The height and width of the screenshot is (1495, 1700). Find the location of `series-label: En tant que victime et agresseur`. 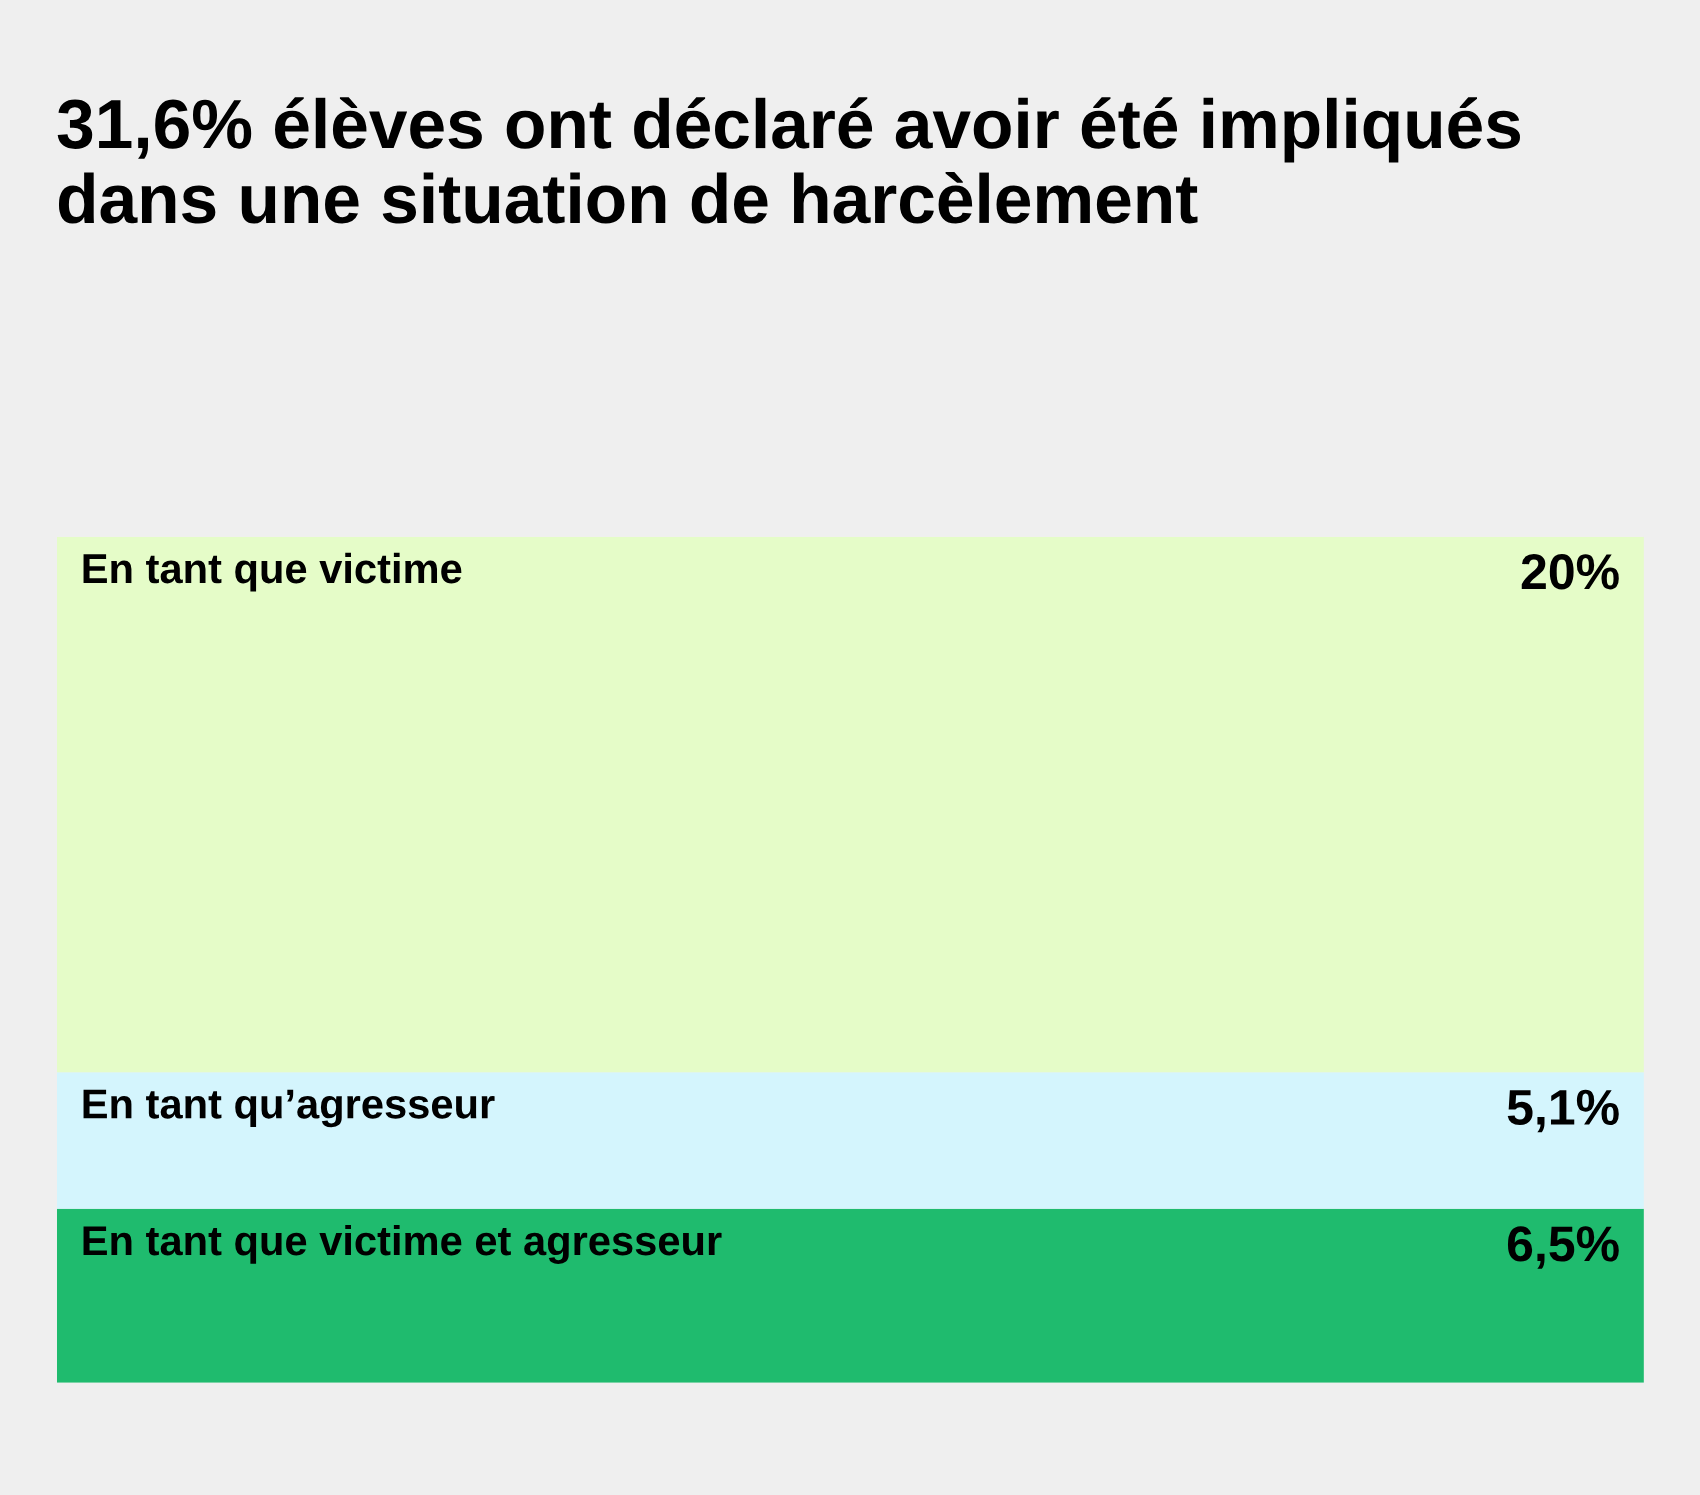

series-label: En tant que victime et agresseur is located at coordinates (402, 1244).